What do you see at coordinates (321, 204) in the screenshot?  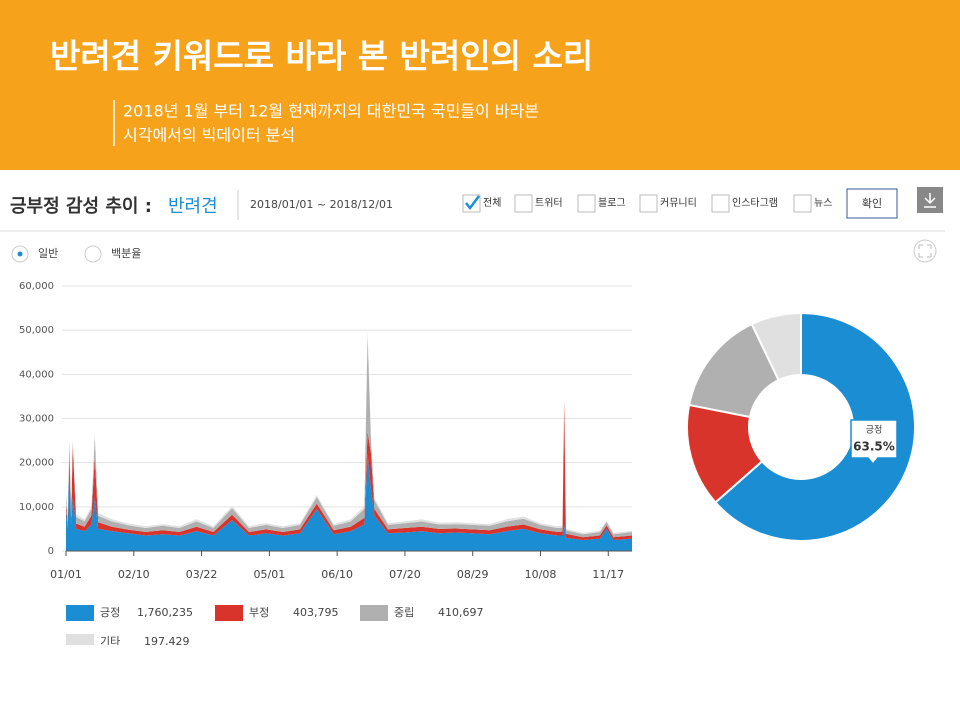 I see `date-range: 2018/01/01 ~ 2018/12/01` at bounding box center [321, 204].